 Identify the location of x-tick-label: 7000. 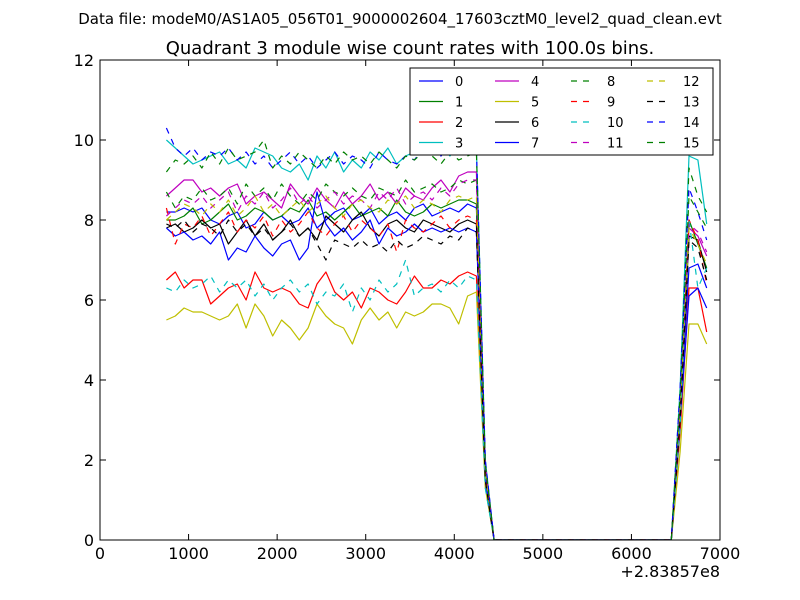
(720, 553).